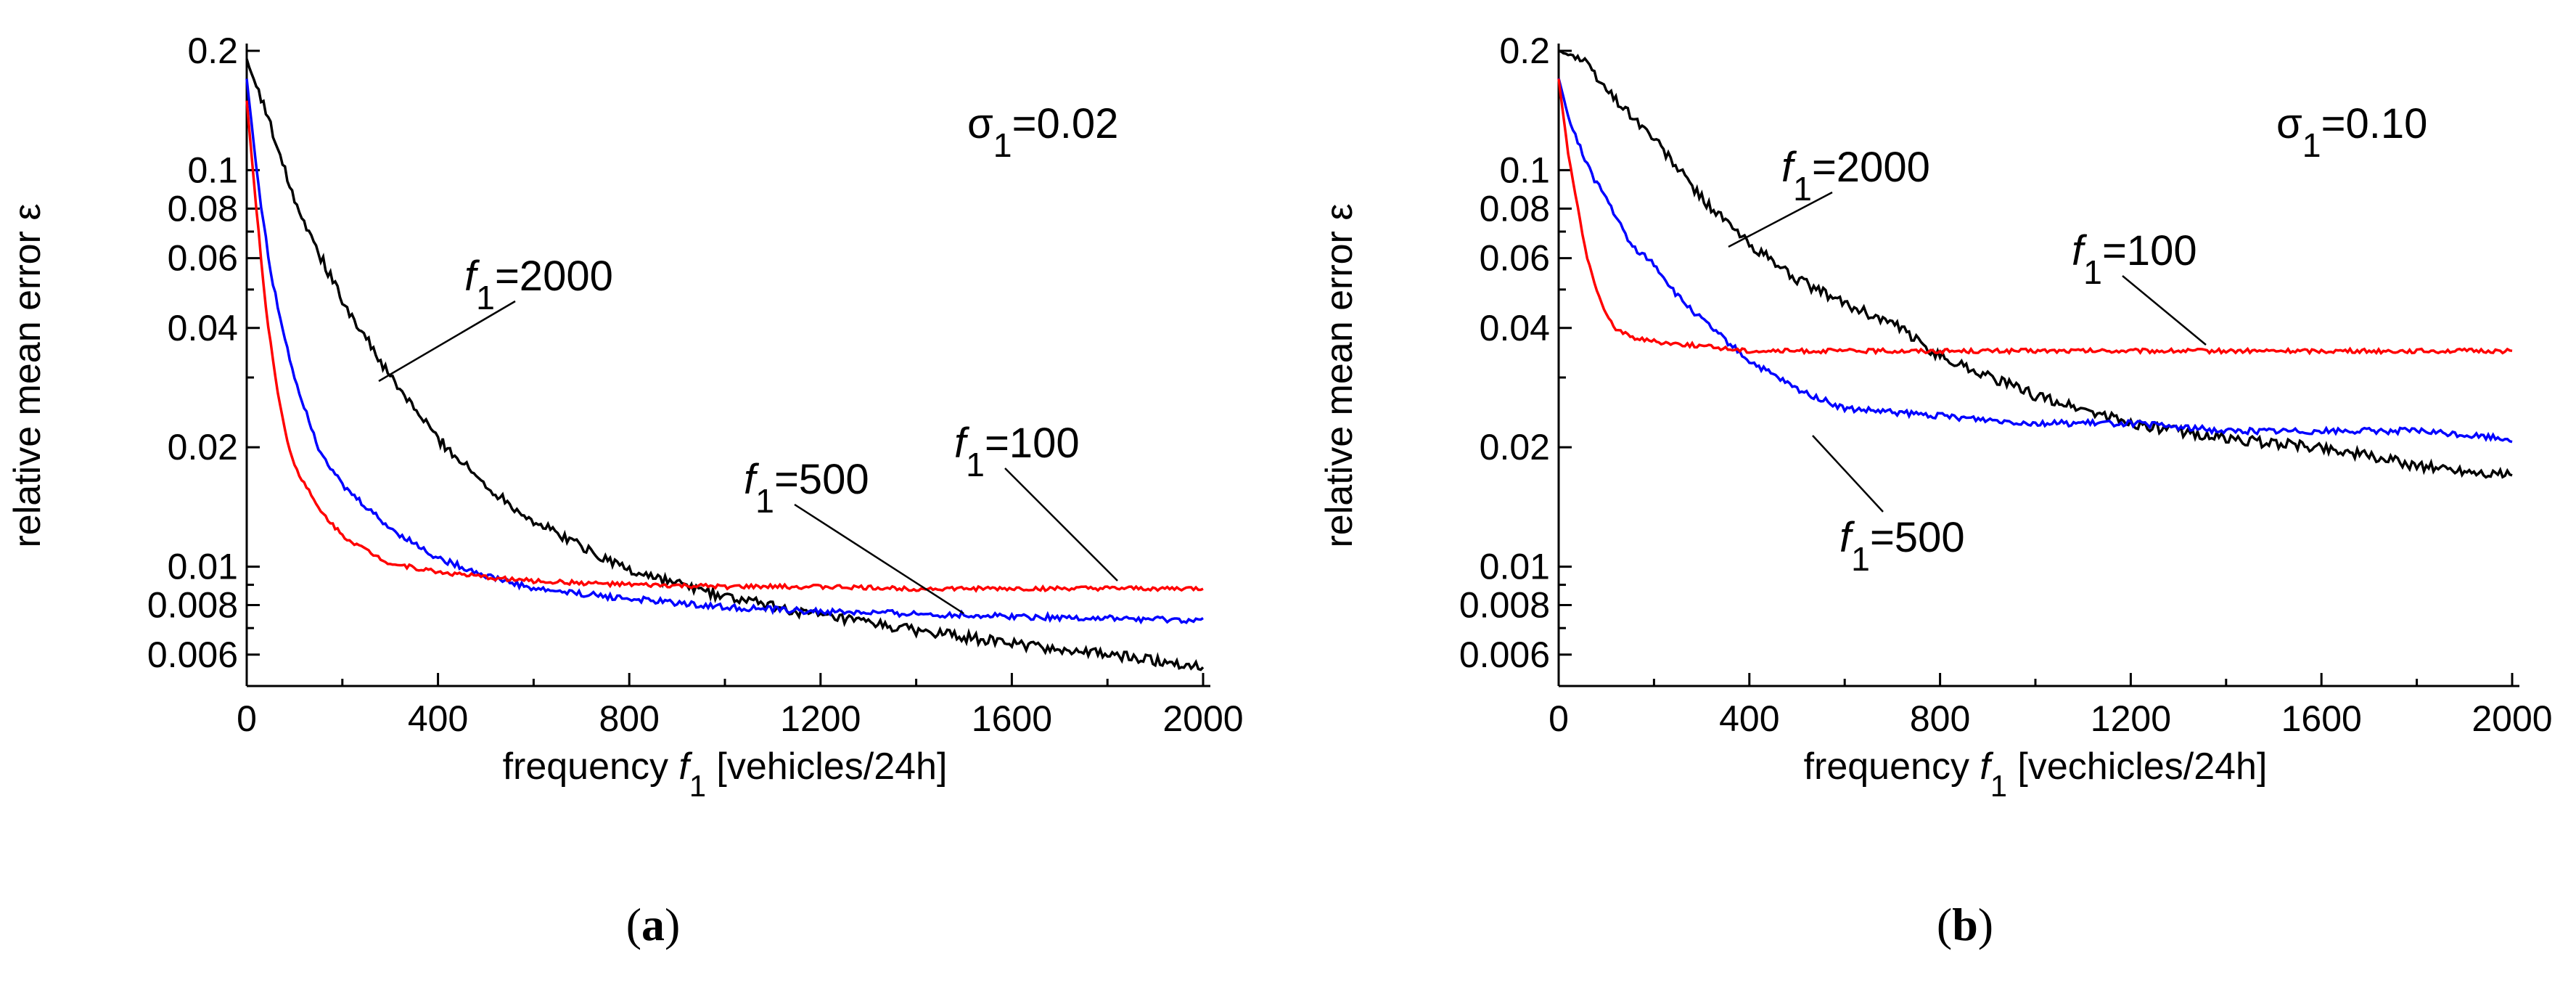  Describe the element at coordinates (653, 924) in the screenshot. I see `panel-label: (a)` at that location.